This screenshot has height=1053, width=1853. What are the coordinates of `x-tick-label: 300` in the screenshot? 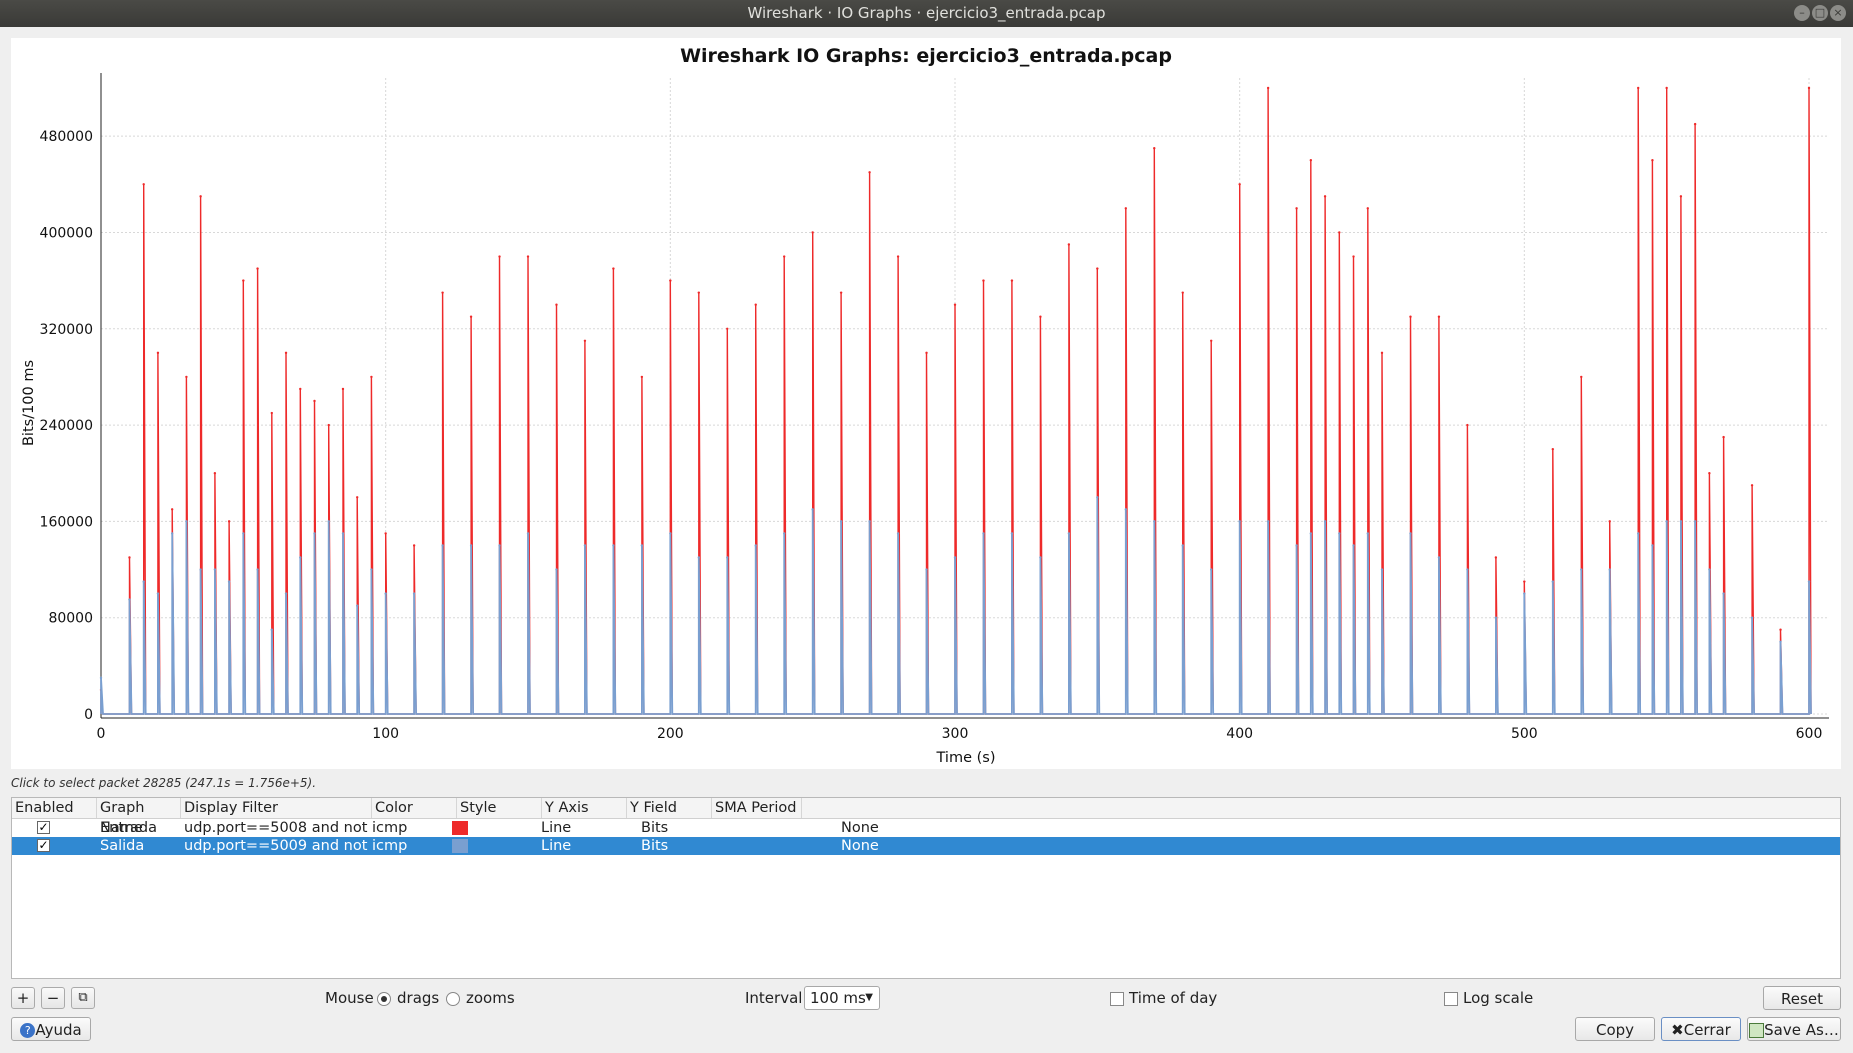 It's located at (955, 734).